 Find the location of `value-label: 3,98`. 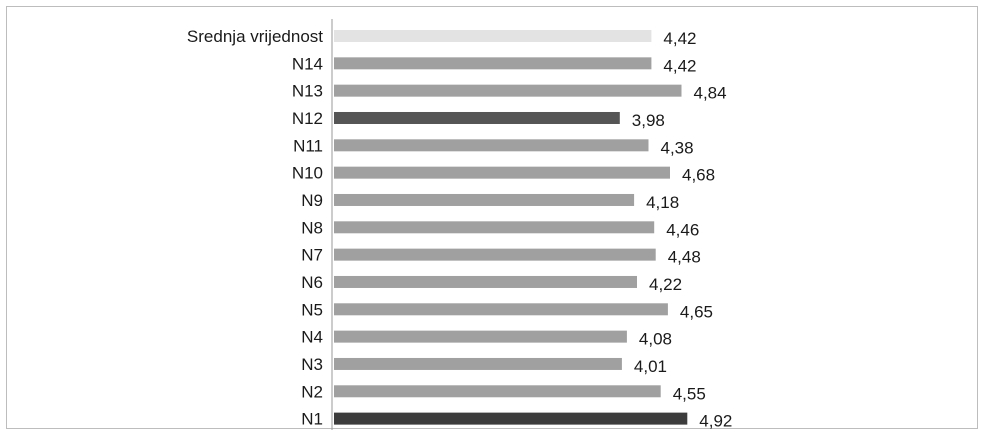

value-label: 3,98 is located at coordinates (648, 120).